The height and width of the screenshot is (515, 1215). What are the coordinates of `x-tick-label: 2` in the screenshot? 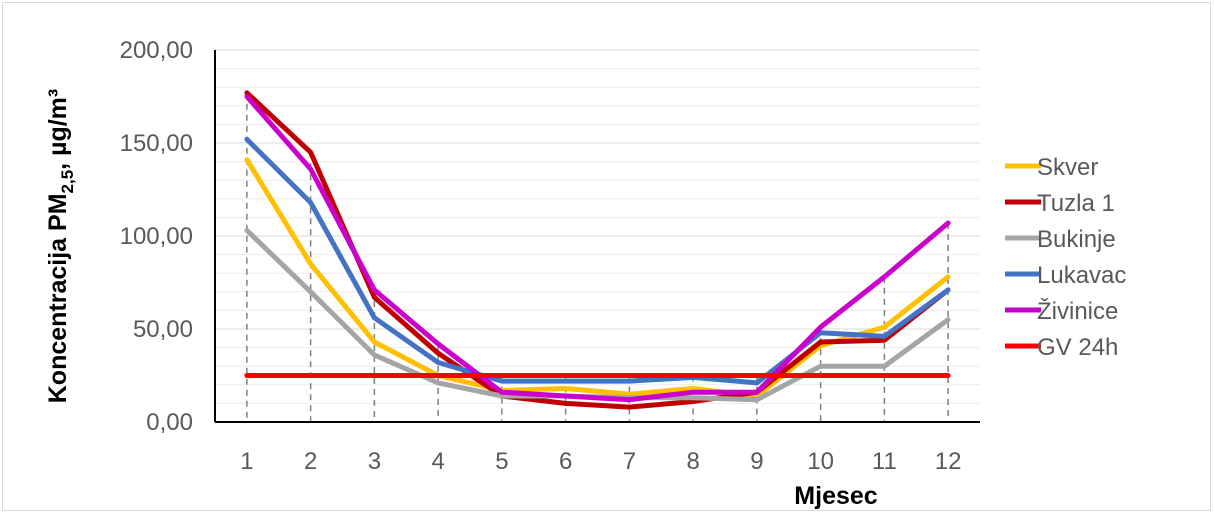 It's located at (310, 461).